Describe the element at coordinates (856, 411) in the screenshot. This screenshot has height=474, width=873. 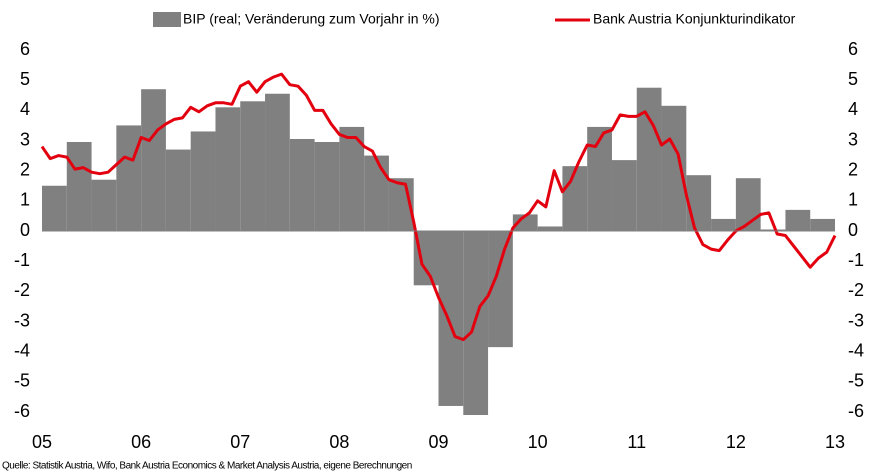
I see `y2-tick-label: -6` at that location.